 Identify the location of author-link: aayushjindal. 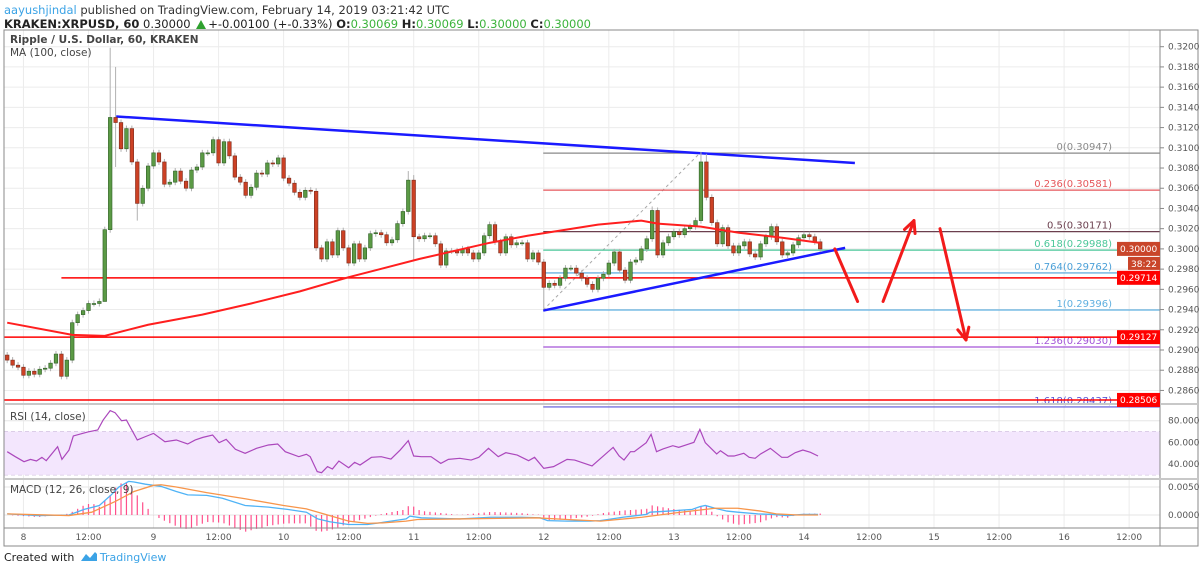
(40, 10).